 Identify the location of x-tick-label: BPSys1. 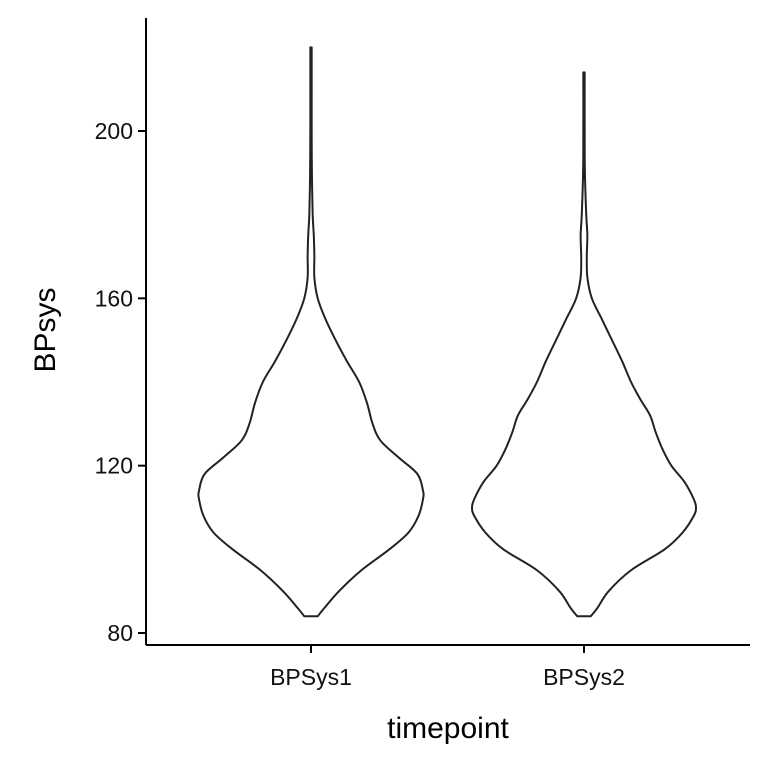
(311, 677).